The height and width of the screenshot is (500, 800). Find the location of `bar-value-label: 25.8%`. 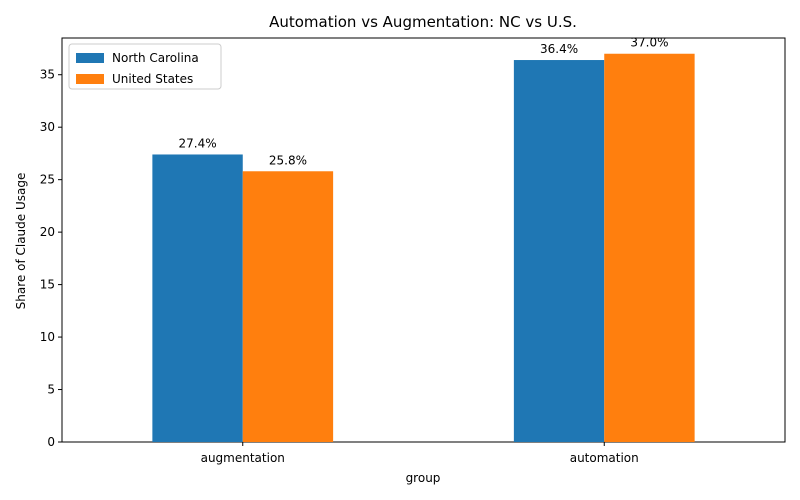

bar-value-label: 25.8% is located at coordinates (288, 160).